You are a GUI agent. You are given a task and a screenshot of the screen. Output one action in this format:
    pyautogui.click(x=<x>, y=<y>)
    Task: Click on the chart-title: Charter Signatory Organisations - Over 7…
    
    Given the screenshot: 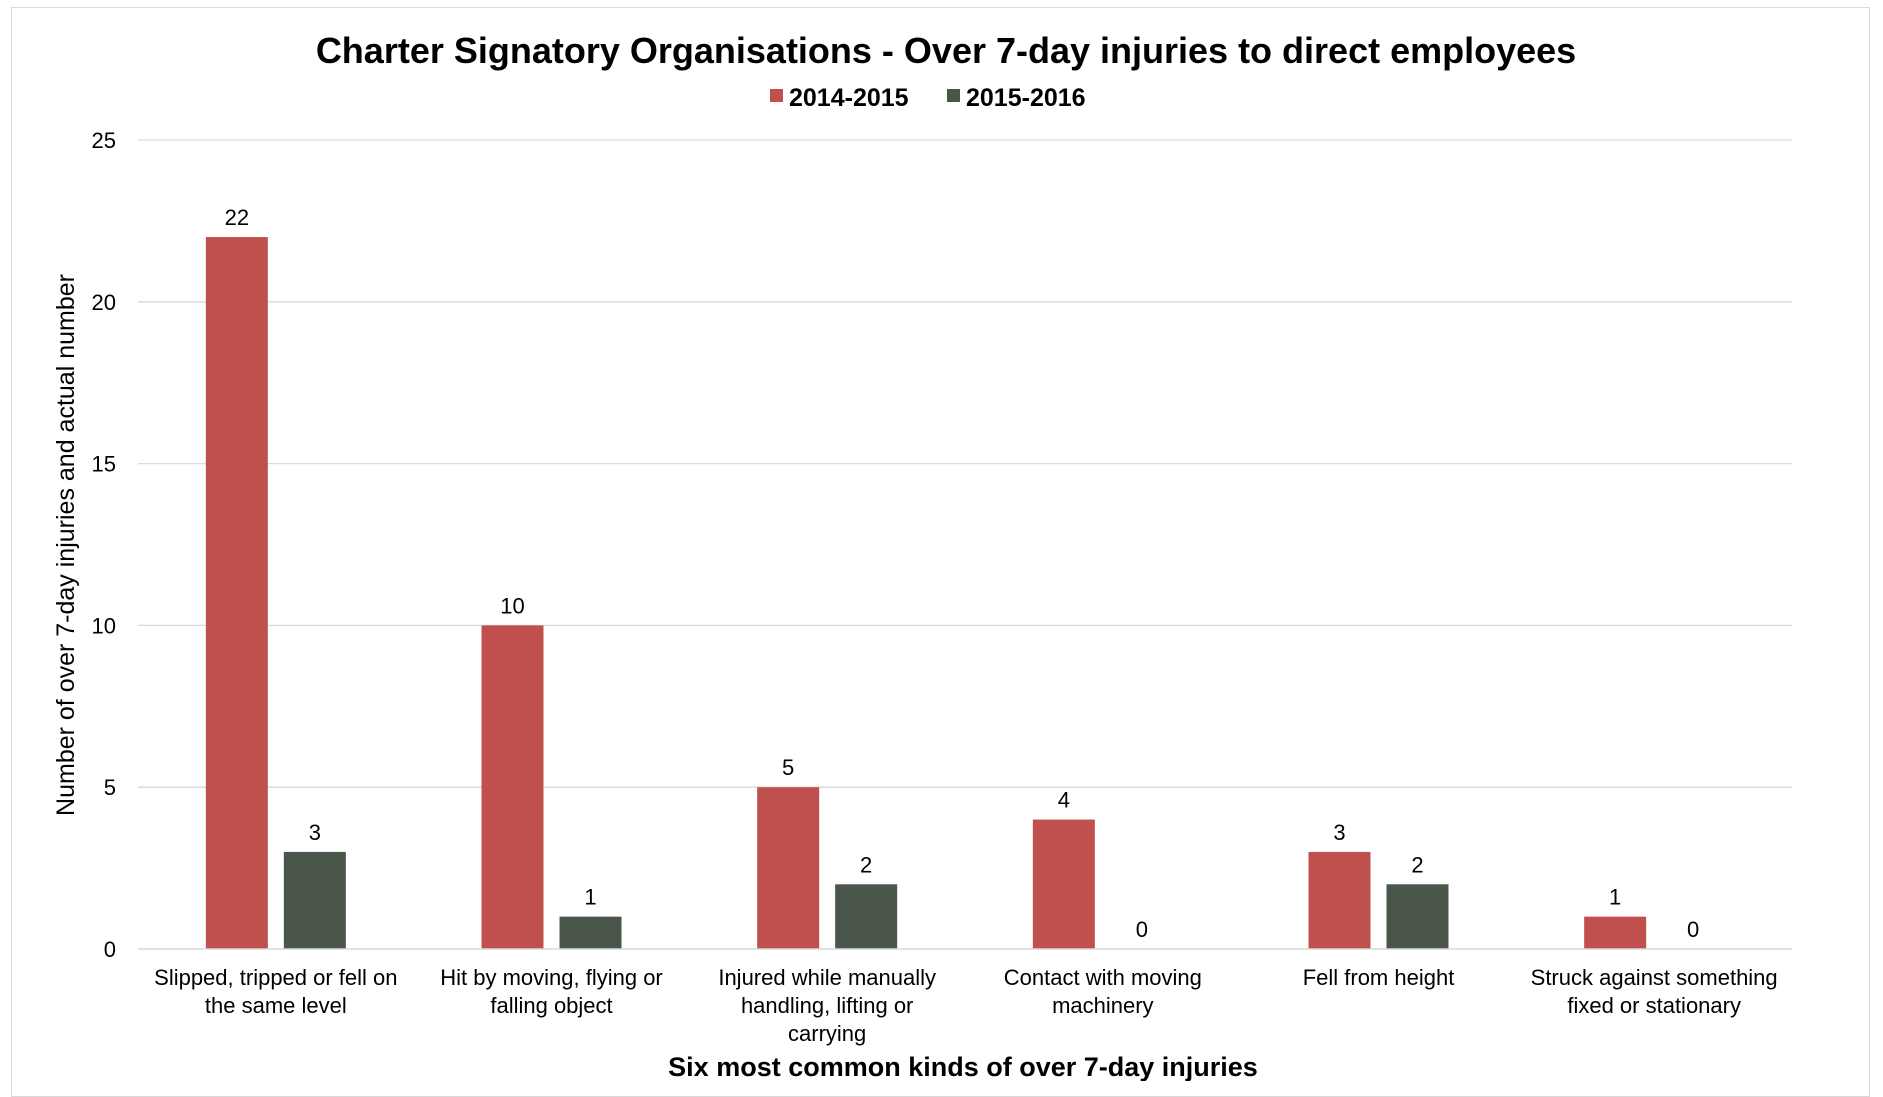 What is the action you would take?
    pyautogui.click(x=946, y=50)
    